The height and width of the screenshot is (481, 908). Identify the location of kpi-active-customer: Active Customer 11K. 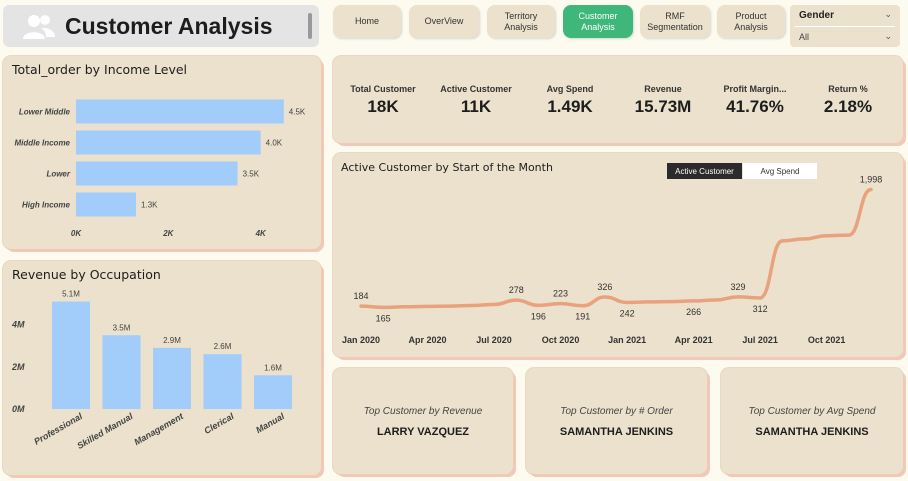
(476, 100).